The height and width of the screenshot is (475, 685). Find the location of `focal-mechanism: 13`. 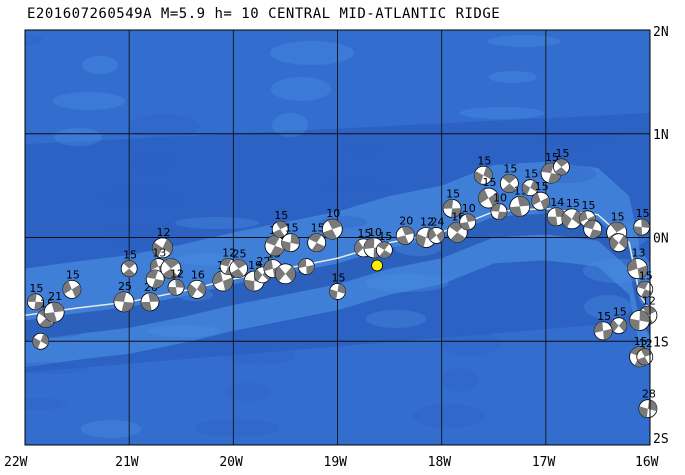

focal-mechanism: 13 is located at coordinates (520, 200).